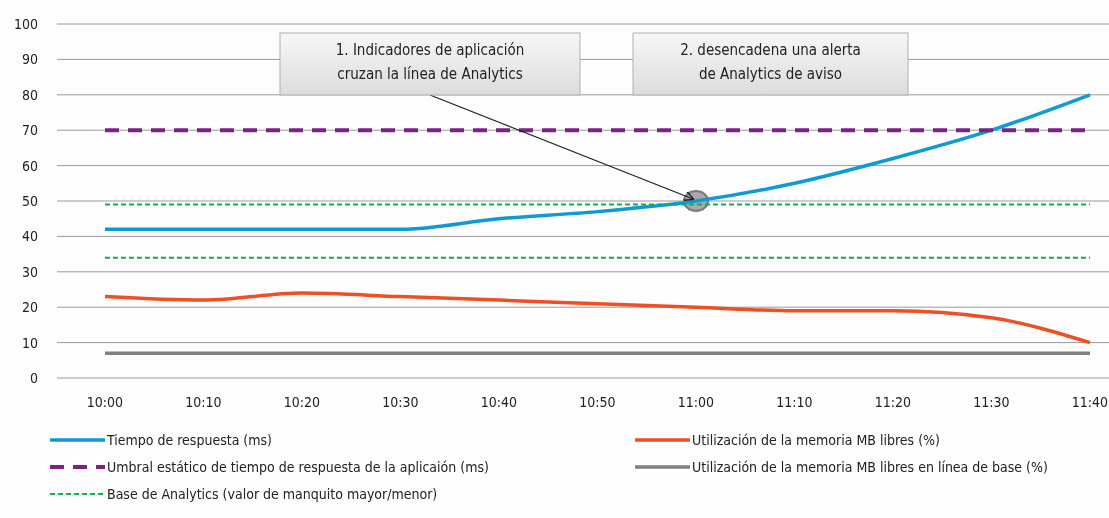 This screenshot has width=1109, height=518. Describe the element at coordinates (499, 402) in the screenshot. I see `x-tick-label: 10:40` at that location.